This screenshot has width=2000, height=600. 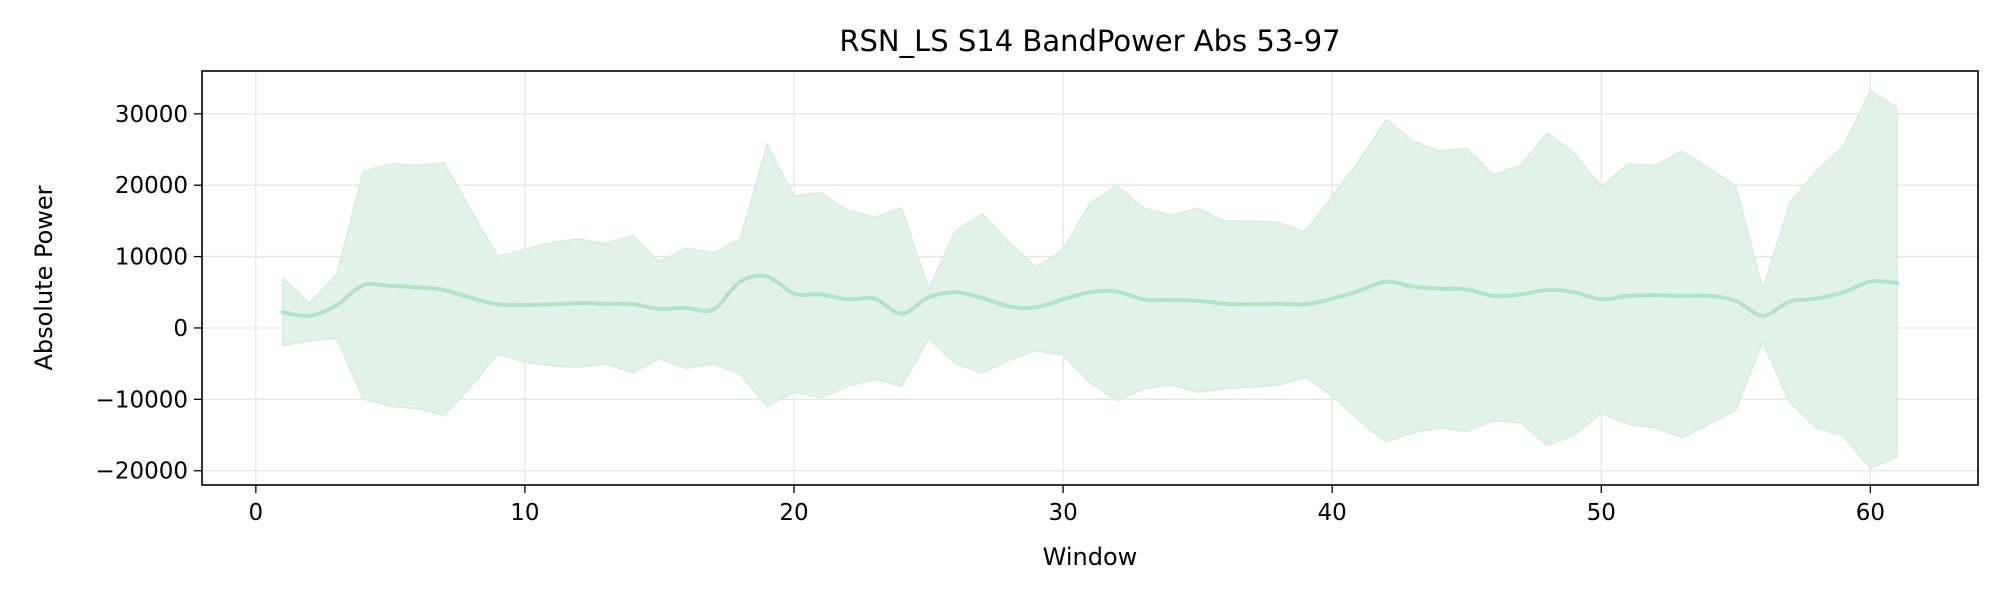 I want to click on mean-line, so click(x=1090, y=296).